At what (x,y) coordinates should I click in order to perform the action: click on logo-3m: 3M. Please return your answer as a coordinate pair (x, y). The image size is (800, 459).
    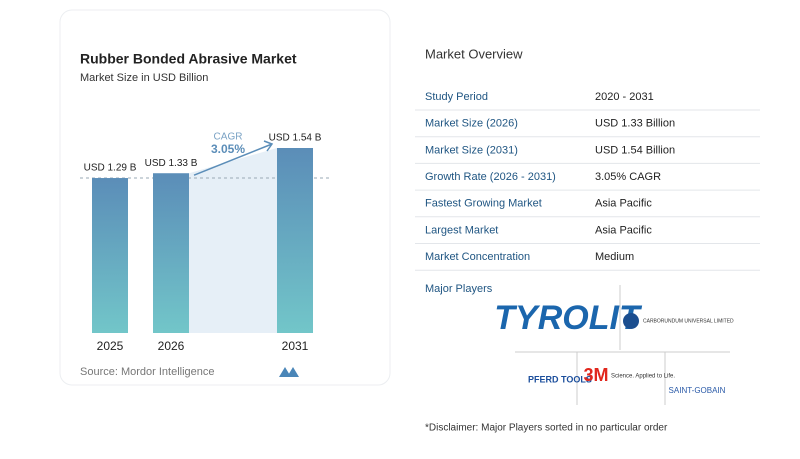
    Looking at the image, I should click on (595, 375).